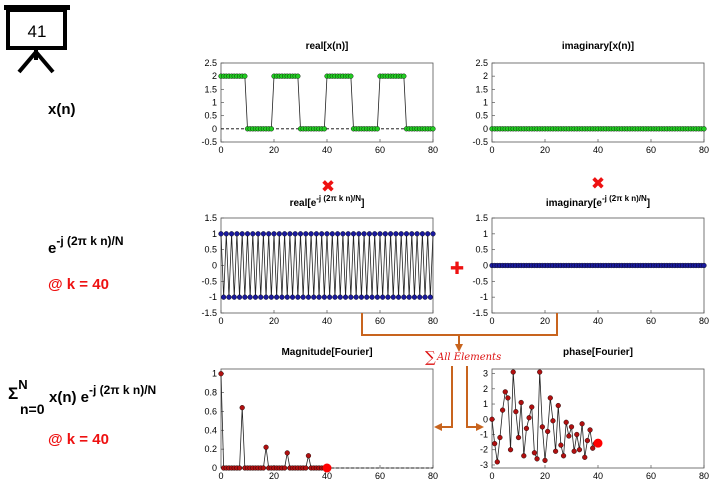 The height and width of the screenshot is (489, 713). I want to click on real-x-title: real[x(n)], so click(327, 46).